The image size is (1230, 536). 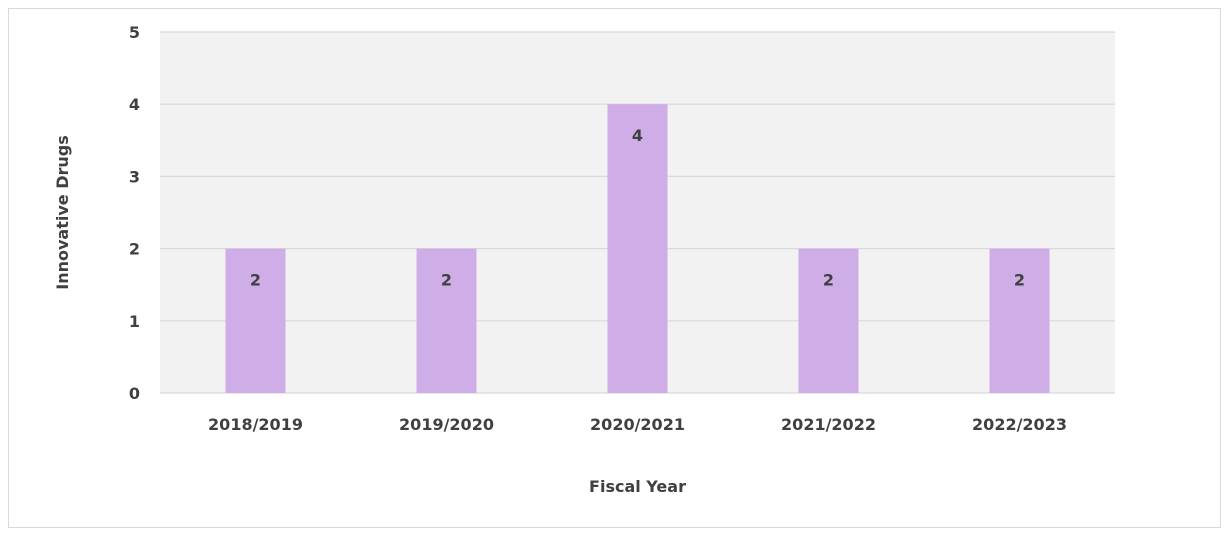 I want to click on y-tick-label: 5, so click(x=134, y=32).